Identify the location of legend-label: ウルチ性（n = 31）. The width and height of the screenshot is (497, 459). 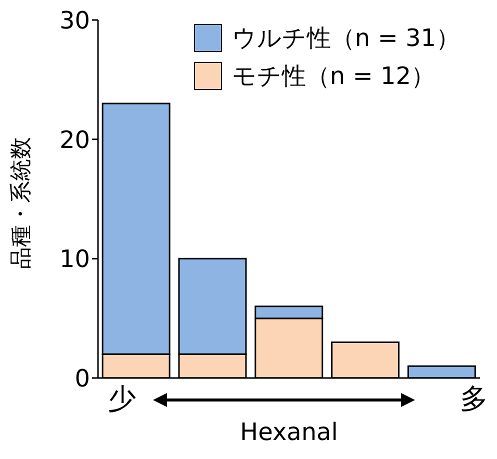
(346, 38).